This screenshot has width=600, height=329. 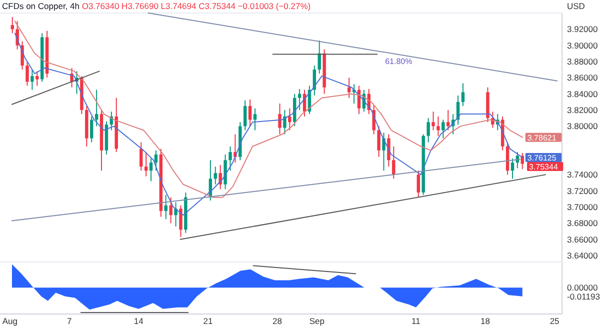 I want to click on y-tick-label: 3.74000, so click(x=582, y=175).